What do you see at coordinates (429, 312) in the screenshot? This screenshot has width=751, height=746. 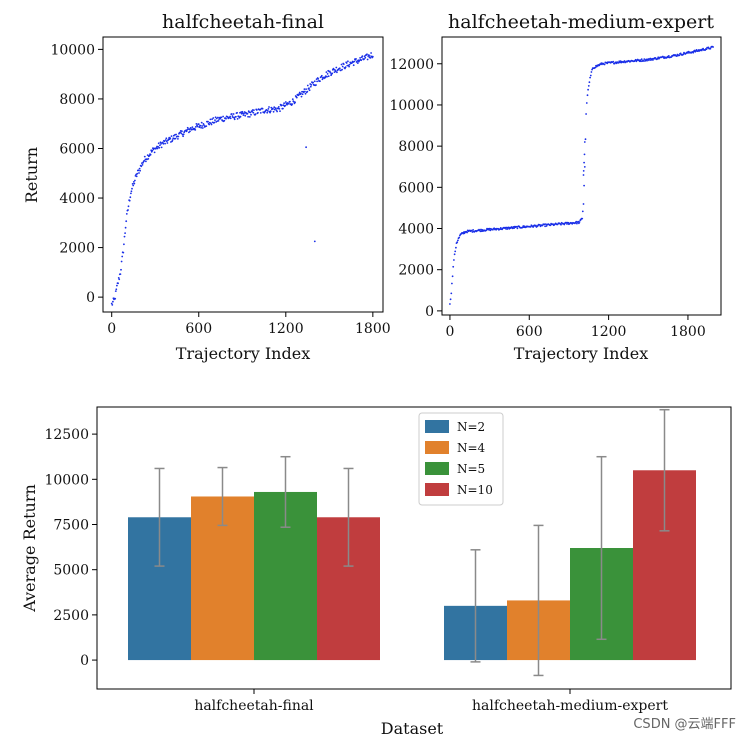 I see `y-tick-label: 0` at bounding box center [429, 312].